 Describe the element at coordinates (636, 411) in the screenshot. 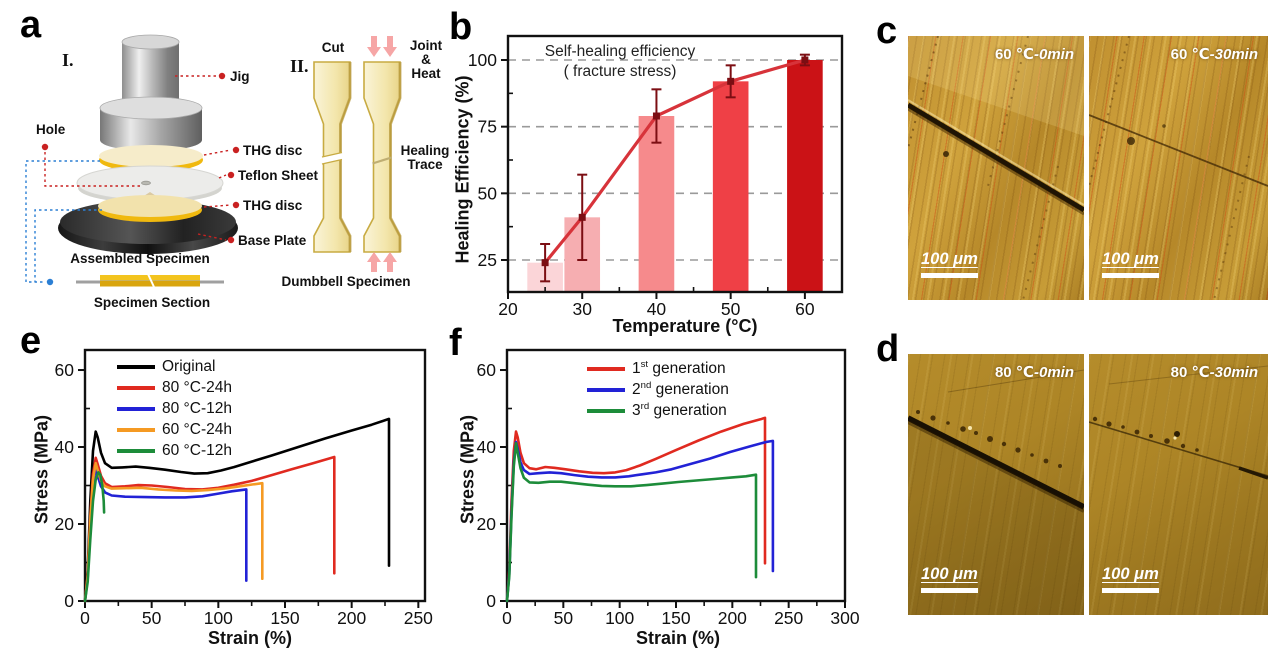

I see `legend-ordinal: 3` at that location.